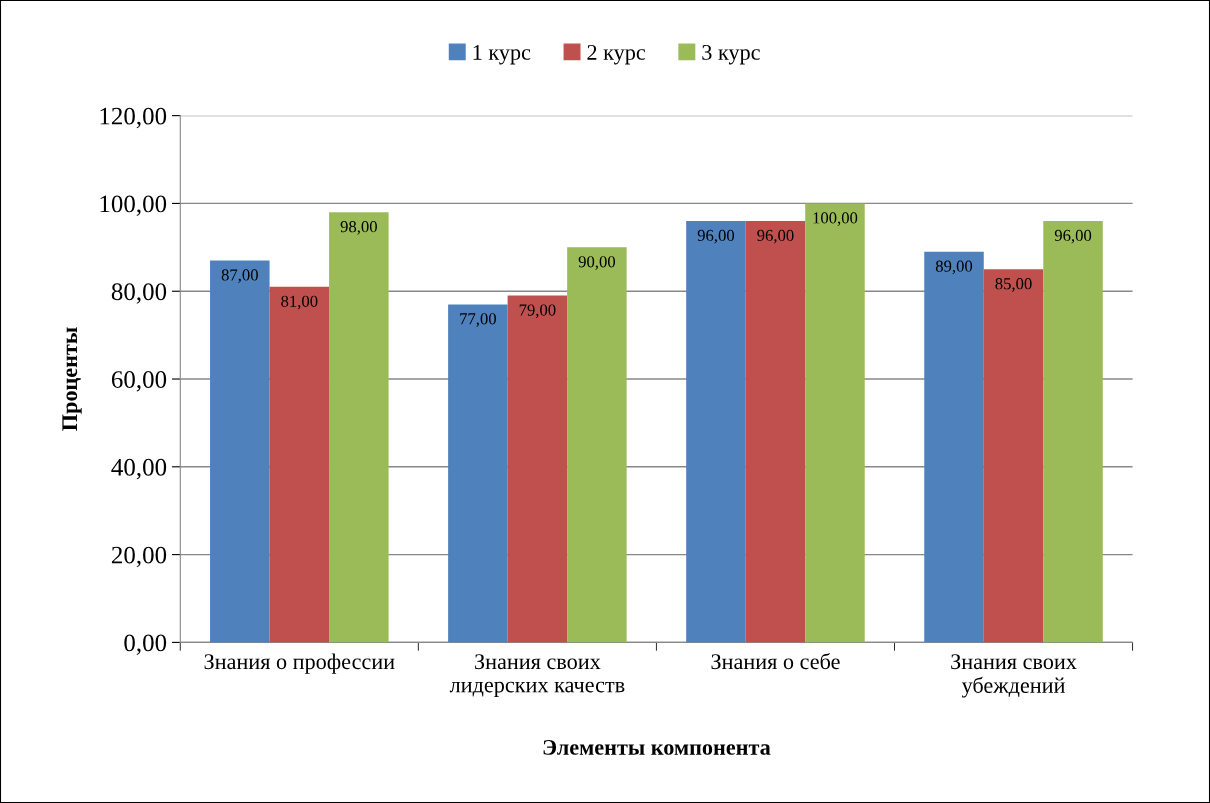 This screenshot has height=803, width=1210. What do you see at coordinates (139, 381) in the screenshot?
I see `y-tick-label: 60,00` at bounding box center [139, 381].